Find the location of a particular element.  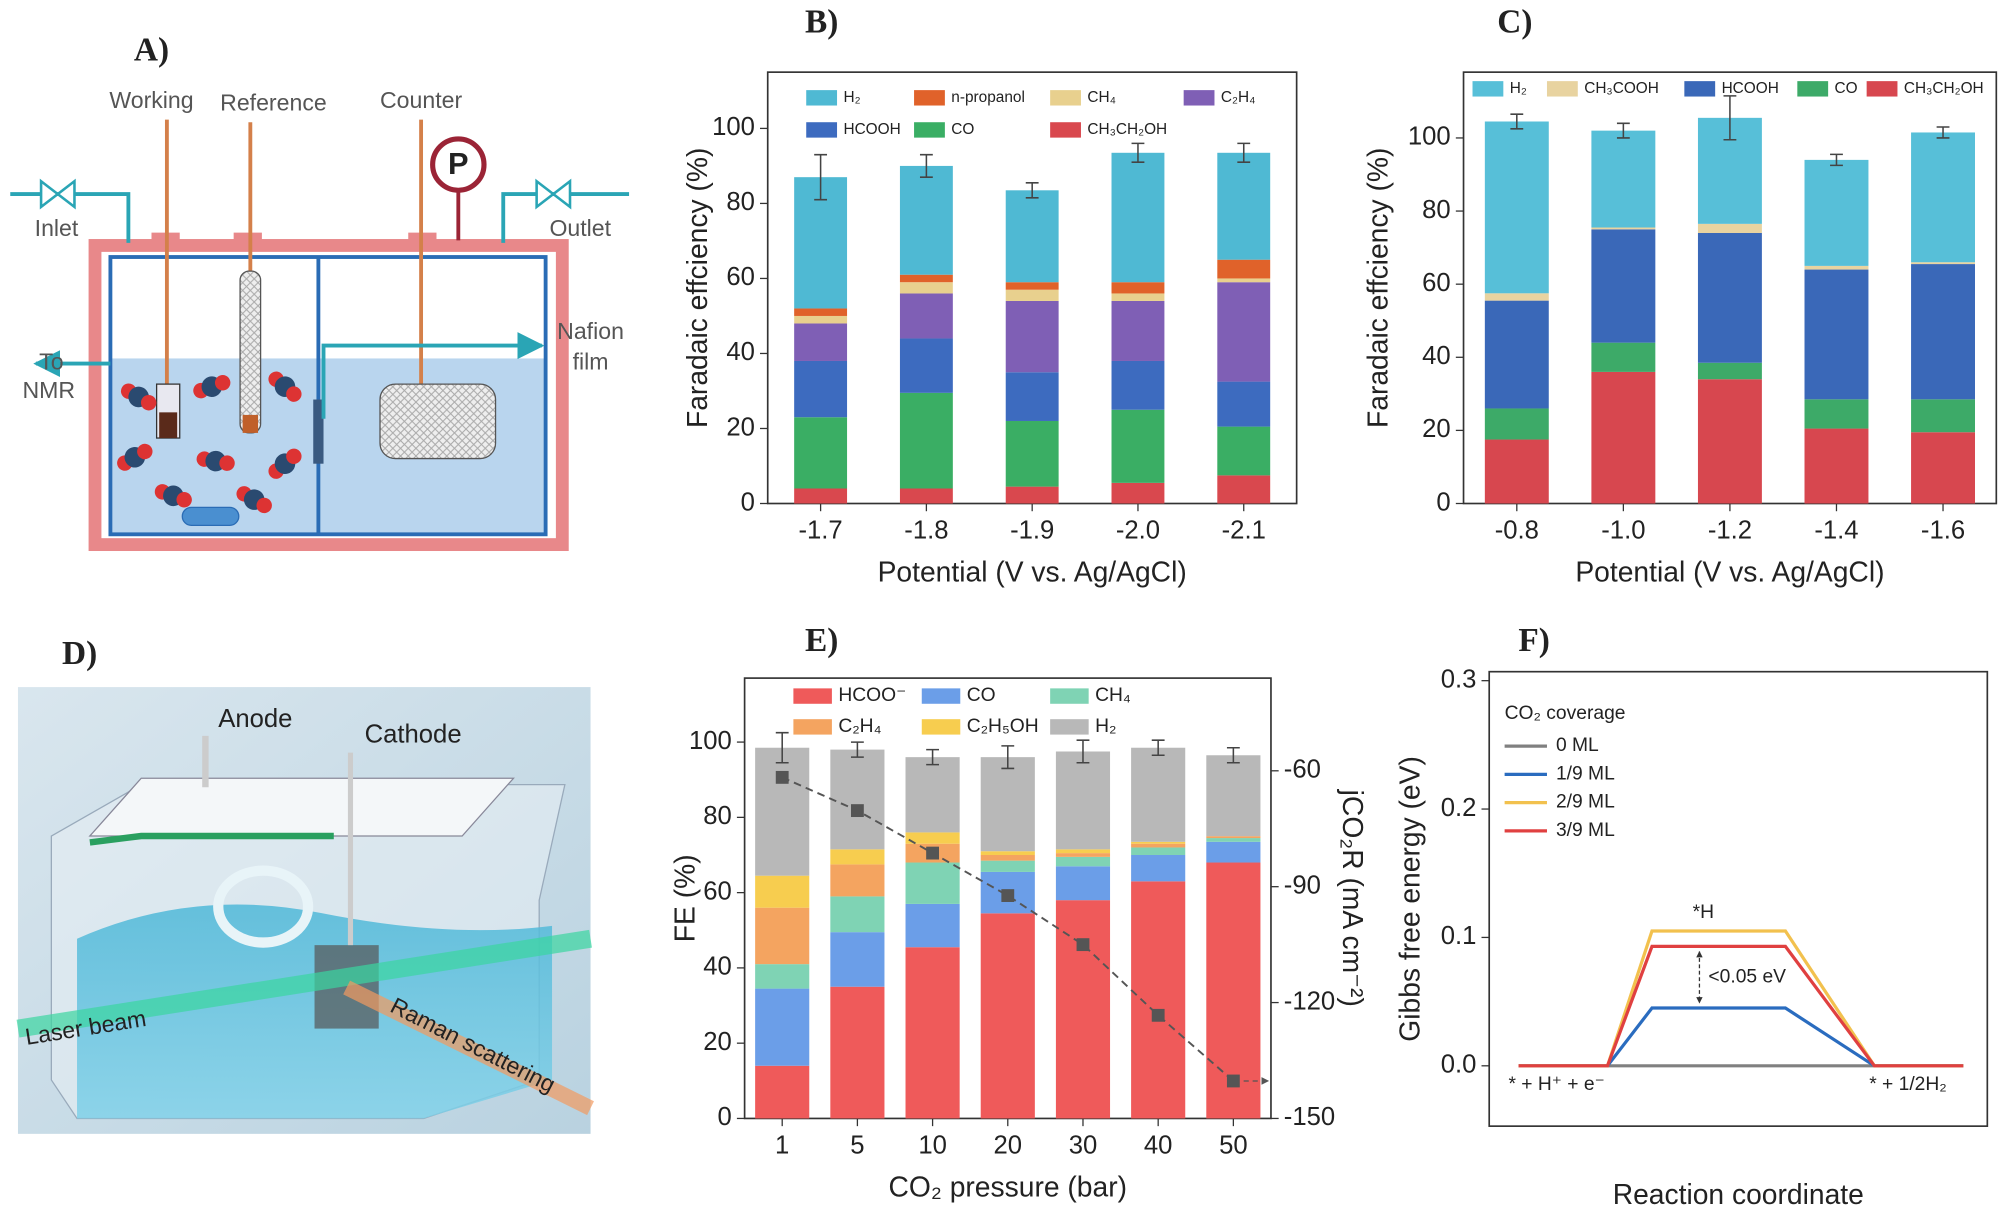

y-tick-label: 80 is located at coordinates (717, 816).